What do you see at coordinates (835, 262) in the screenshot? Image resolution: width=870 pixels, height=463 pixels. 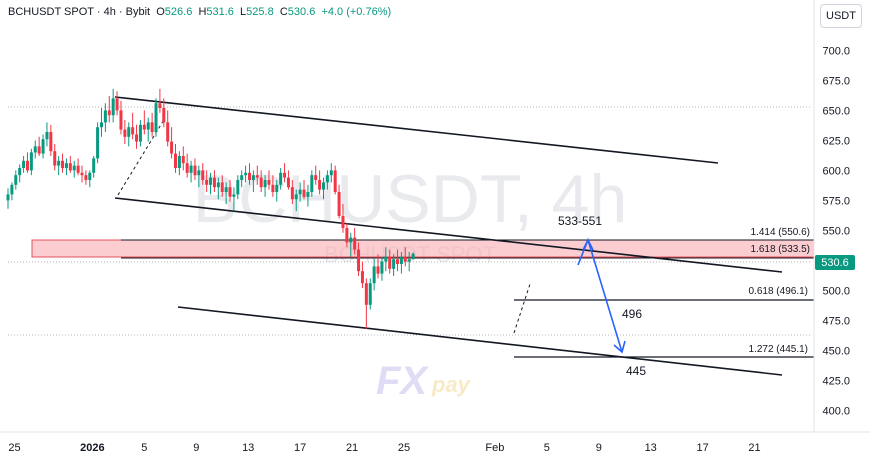 I see `last-price-tag` at bounding box center [835, 262].